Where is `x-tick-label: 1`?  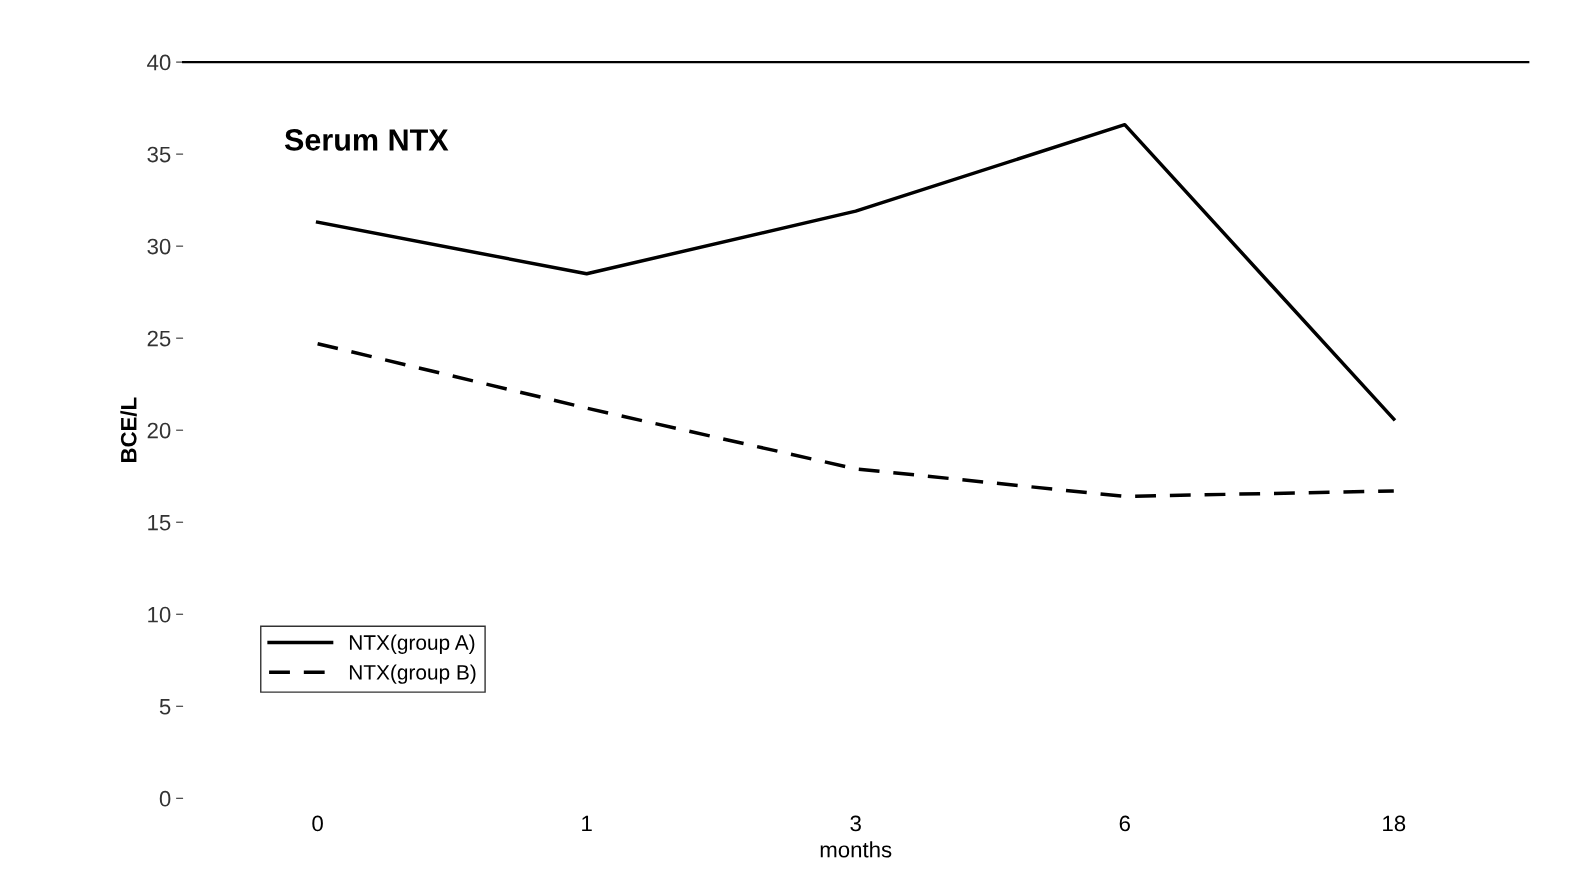 x-tick-label: 1 is located at coordinates (587, 823).